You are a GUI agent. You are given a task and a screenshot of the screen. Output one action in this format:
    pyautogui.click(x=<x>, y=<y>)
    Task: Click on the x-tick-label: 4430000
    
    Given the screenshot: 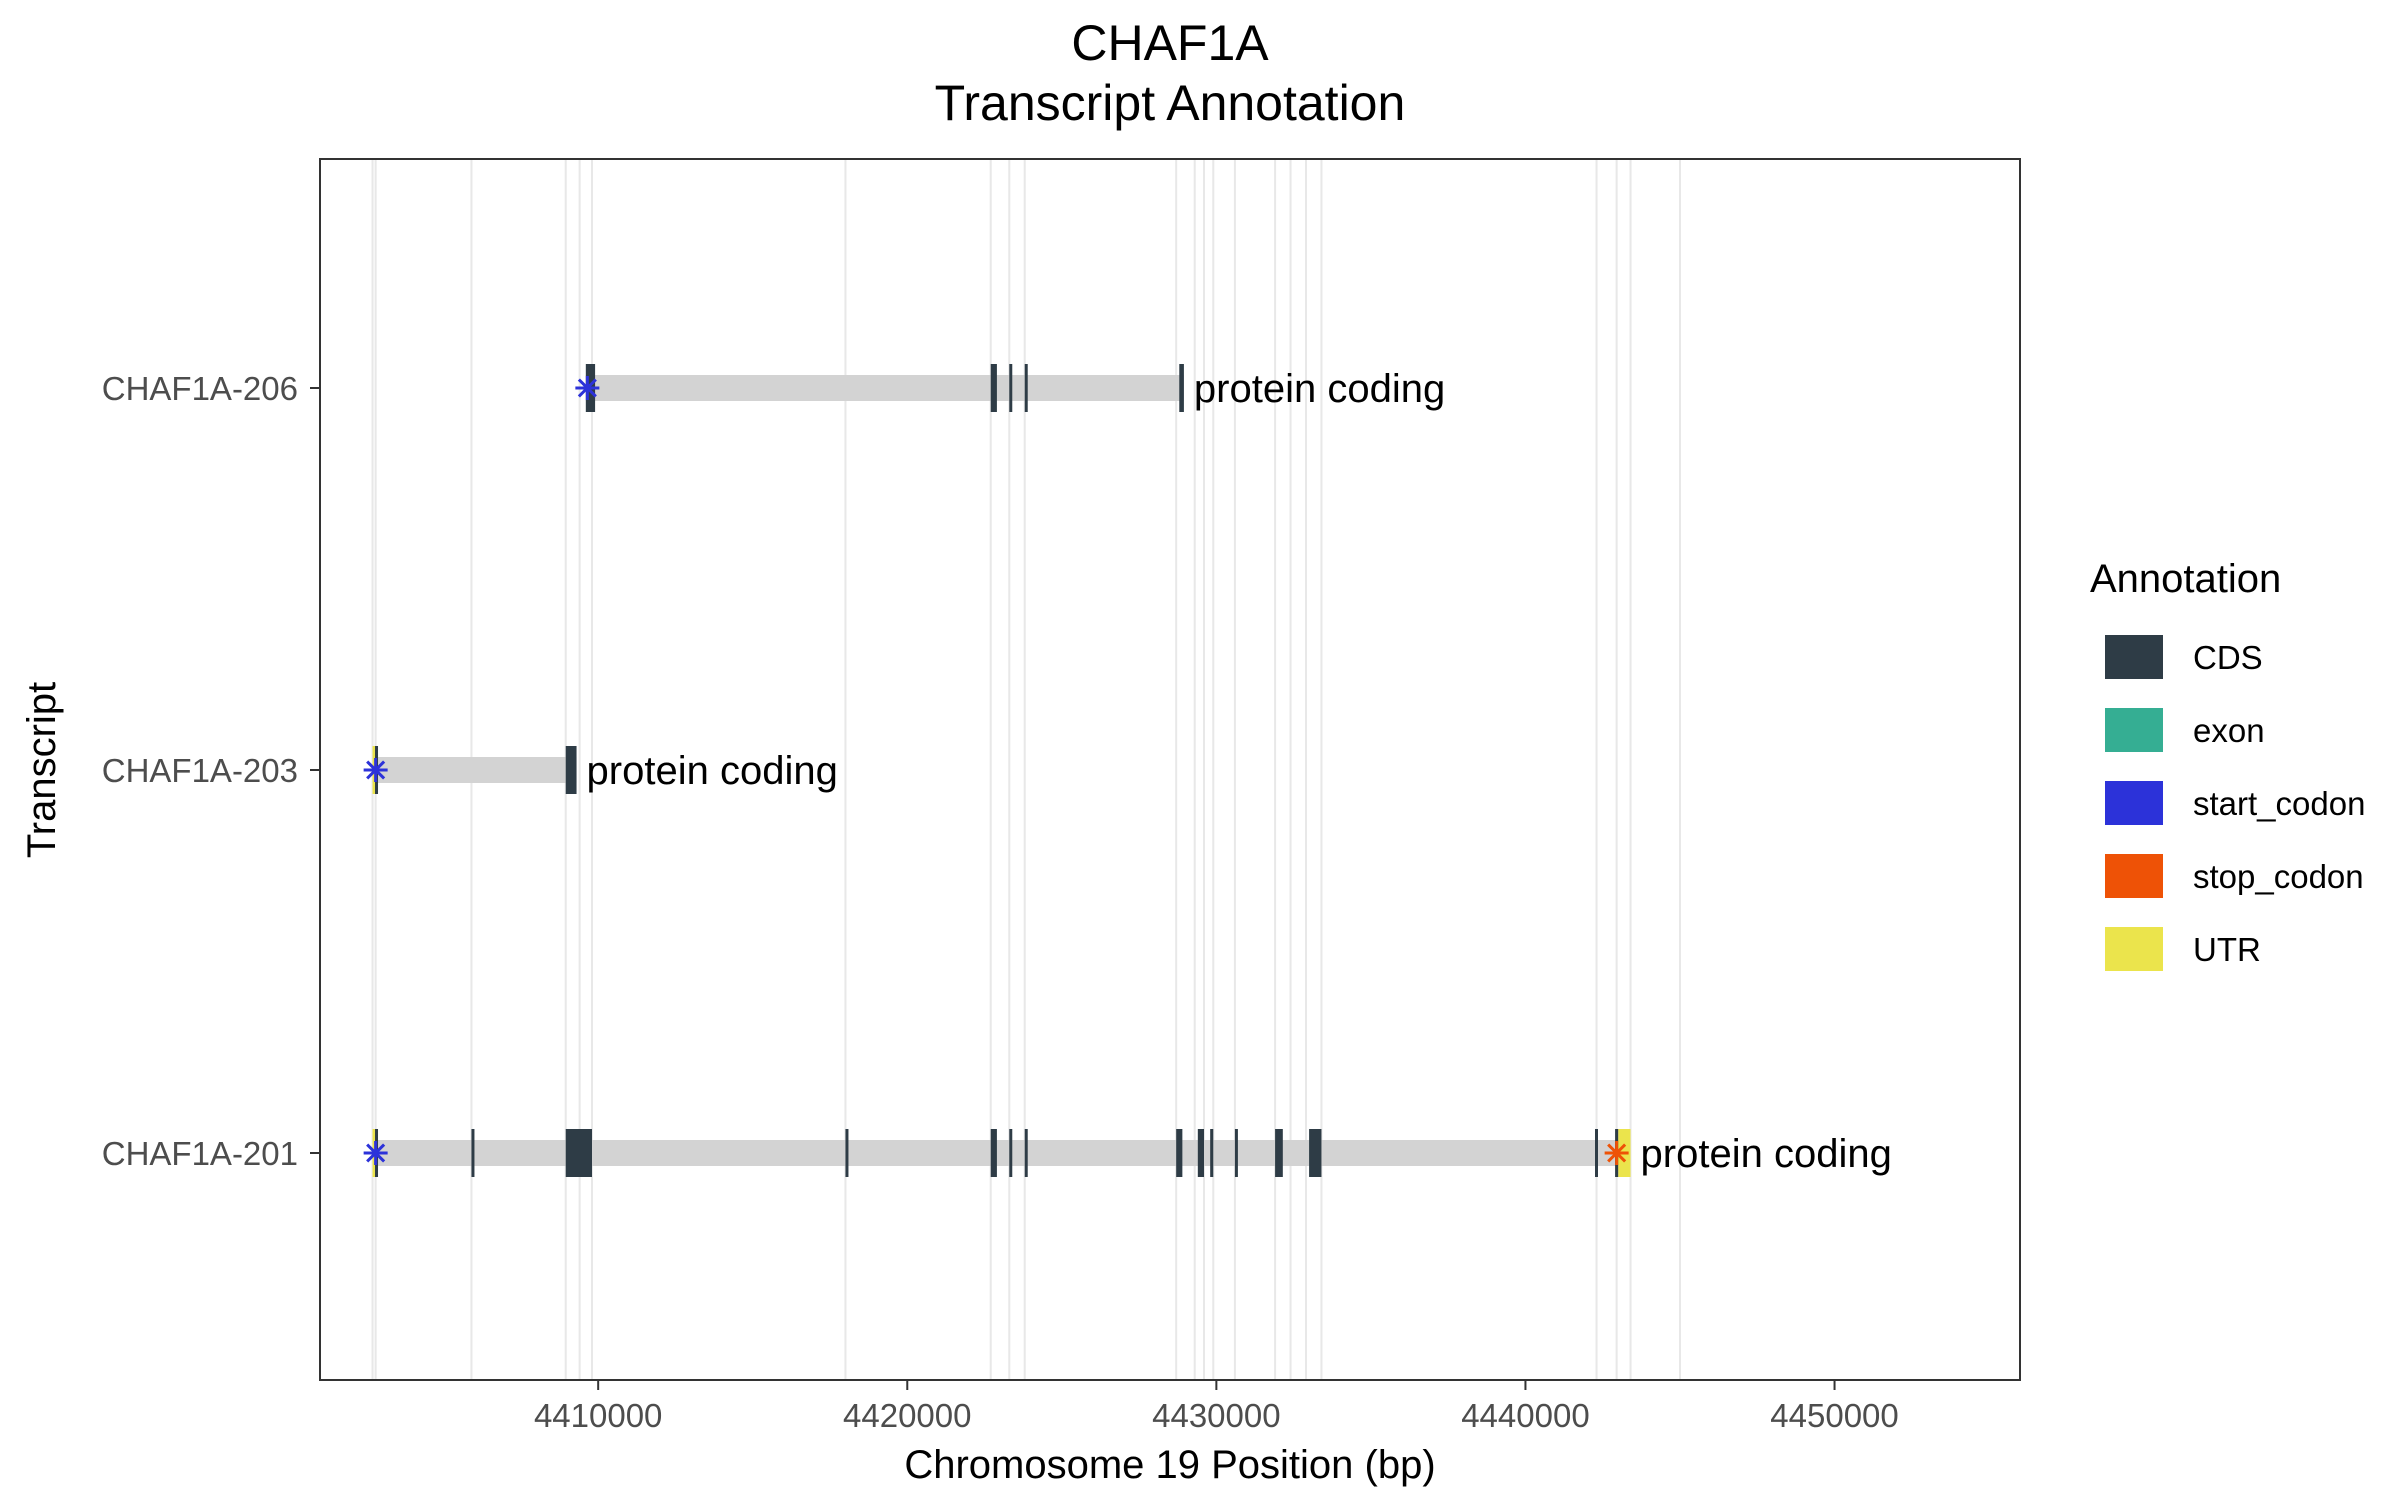 What is the action you would take?
    pyautogui.click(x=1216, y=1415)
    